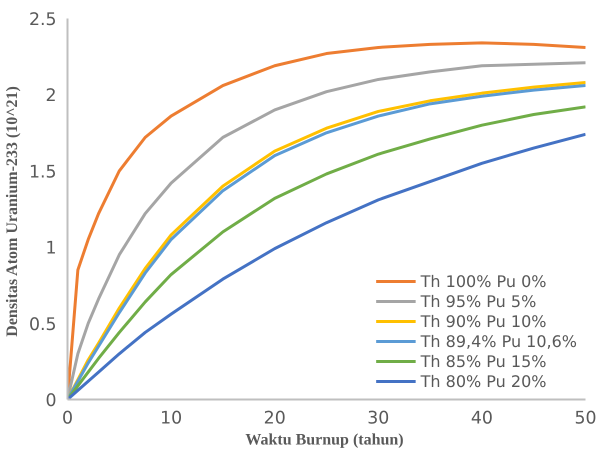 This screenshot has width=600, height=451. I want to click on x-tick-label: 10, so click(171, 418).